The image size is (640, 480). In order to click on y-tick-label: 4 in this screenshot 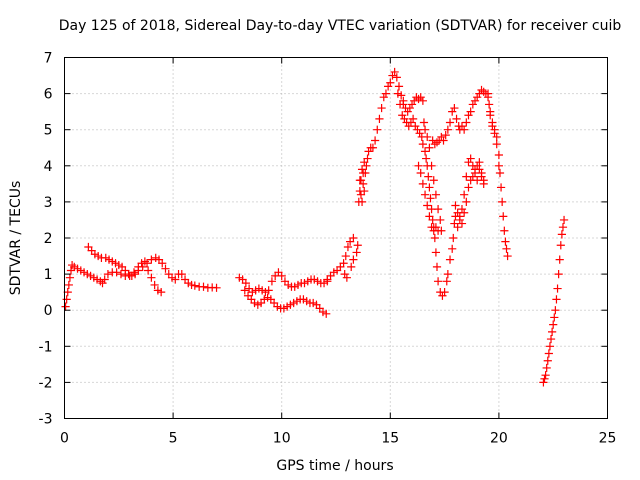, I will do `click(48, 167)`.